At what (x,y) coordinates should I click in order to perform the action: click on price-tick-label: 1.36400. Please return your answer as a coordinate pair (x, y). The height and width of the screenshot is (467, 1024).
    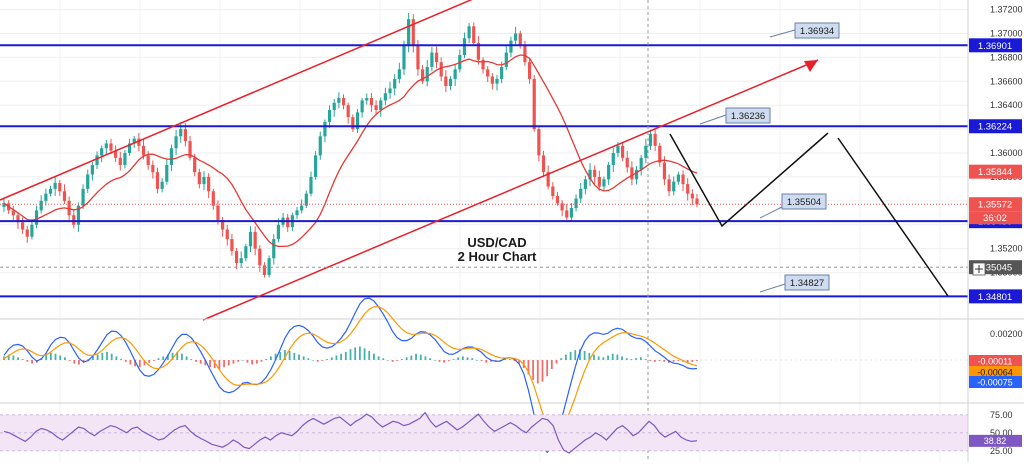
    Looking at the image, I should click on (1006, 105).